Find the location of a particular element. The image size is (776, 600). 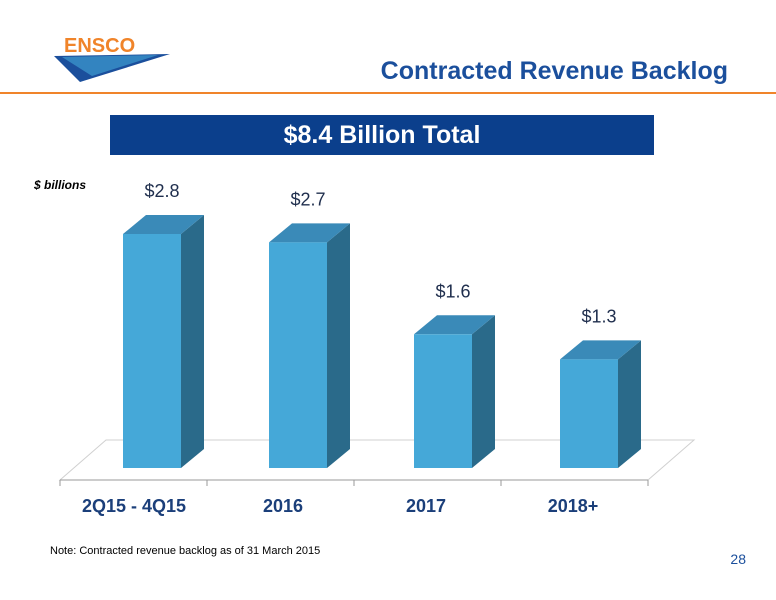

bar-value-label: $2.7 is located at coordinates (307, 199).